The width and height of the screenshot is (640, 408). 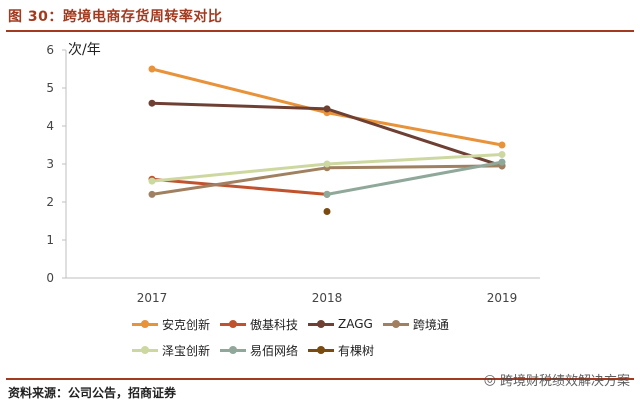 I want to click on legend-label: 傲基科技, so click(x=274, y=324).